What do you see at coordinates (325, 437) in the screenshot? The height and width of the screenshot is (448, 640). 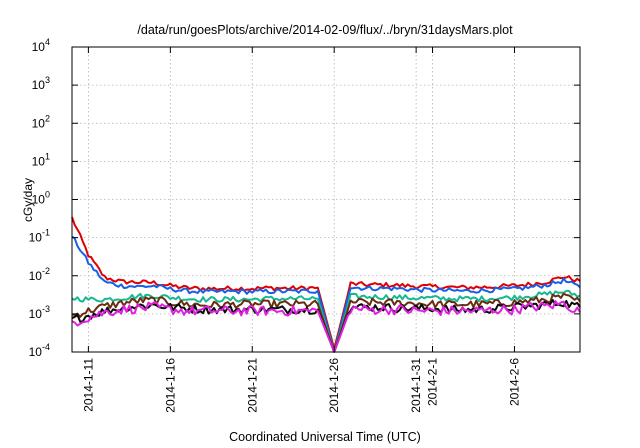 I see `x-axis-label: Coordinated Universal Time (UTC)` at bounding box center [325, 437].